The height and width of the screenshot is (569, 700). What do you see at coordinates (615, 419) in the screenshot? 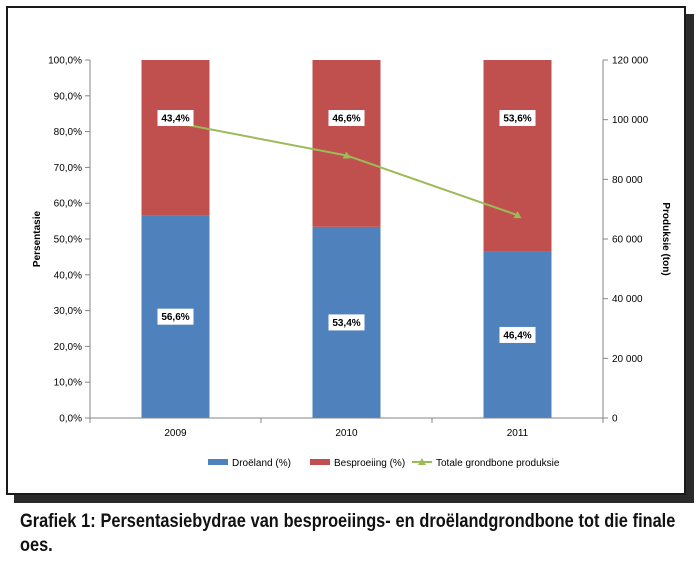
I see `y-tick-label-right: 0` at bounding box center [615, 419].